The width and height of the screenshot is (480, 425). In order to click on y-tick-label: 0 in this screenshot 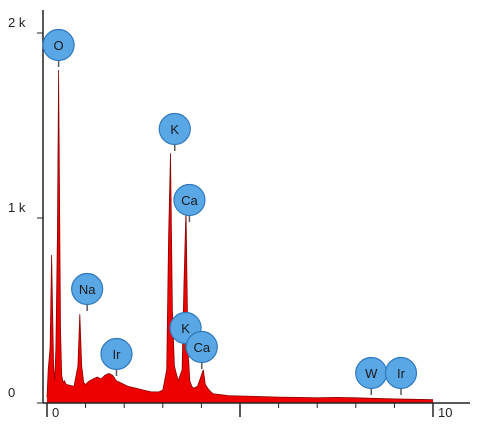, I will do `click(11, 392)`.